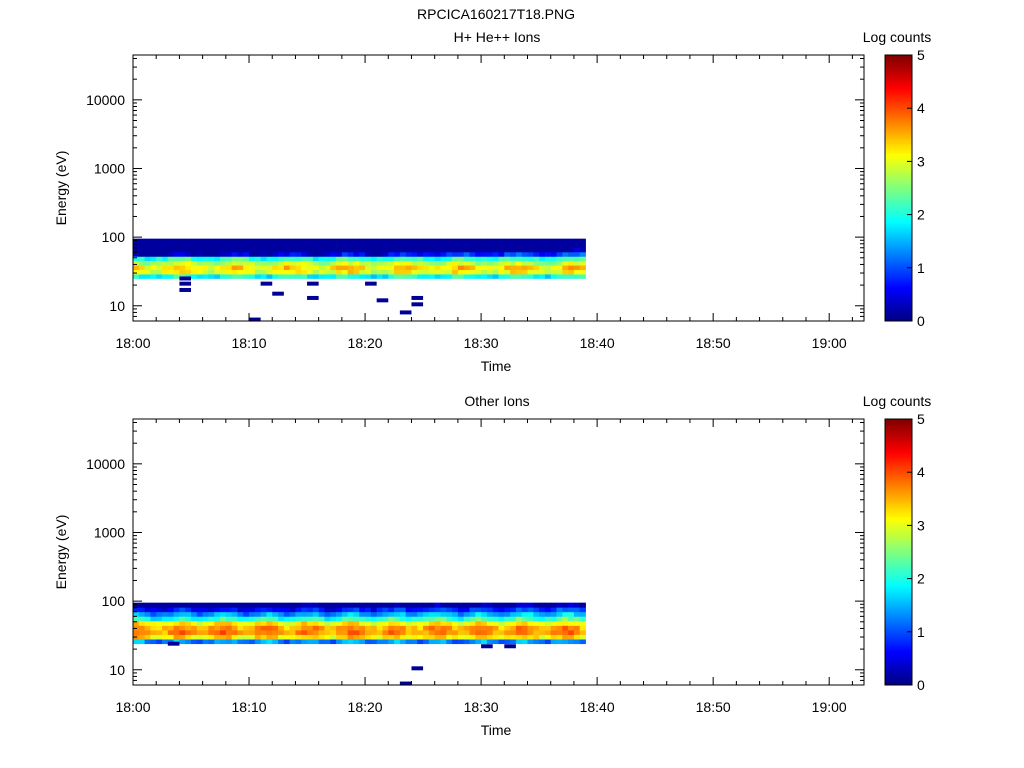 This screenshot has width=1024, height=768. What do you see at coordinates (365, 707) in the screenshot?
I see `x-tick-label: 18:20` at bounding box center [365, 707].